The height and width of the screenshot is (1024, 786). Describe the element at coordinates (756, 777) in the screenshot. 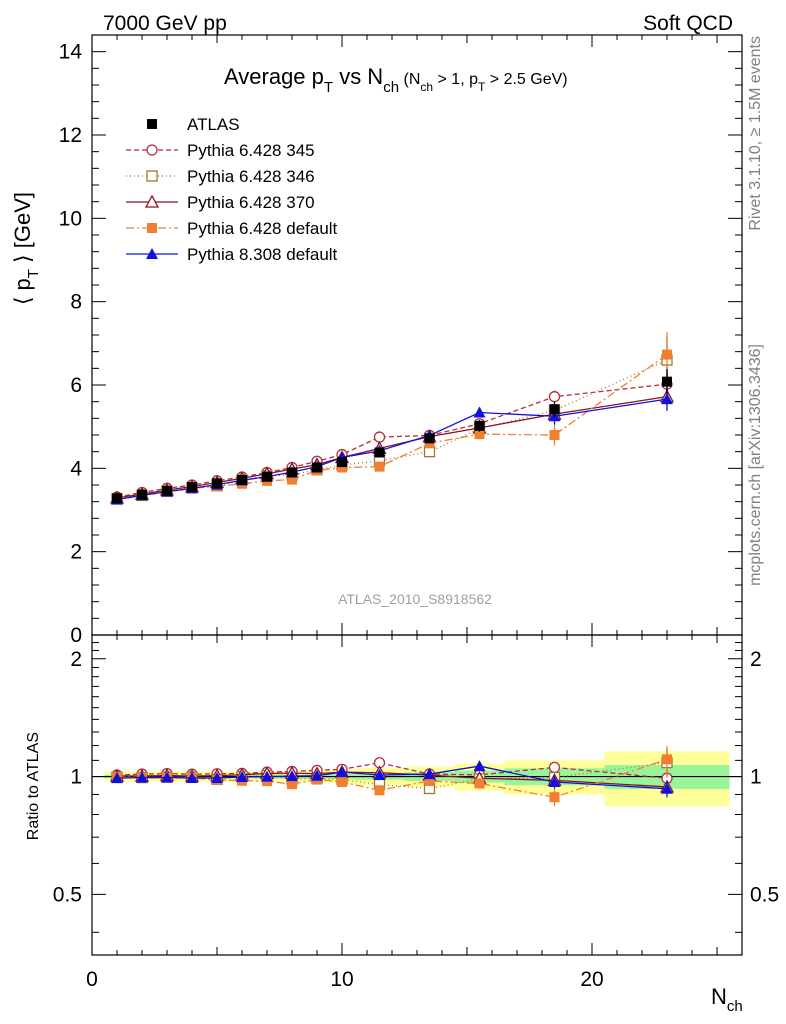

I see `ratio-tick-label-right: 1` at that location.